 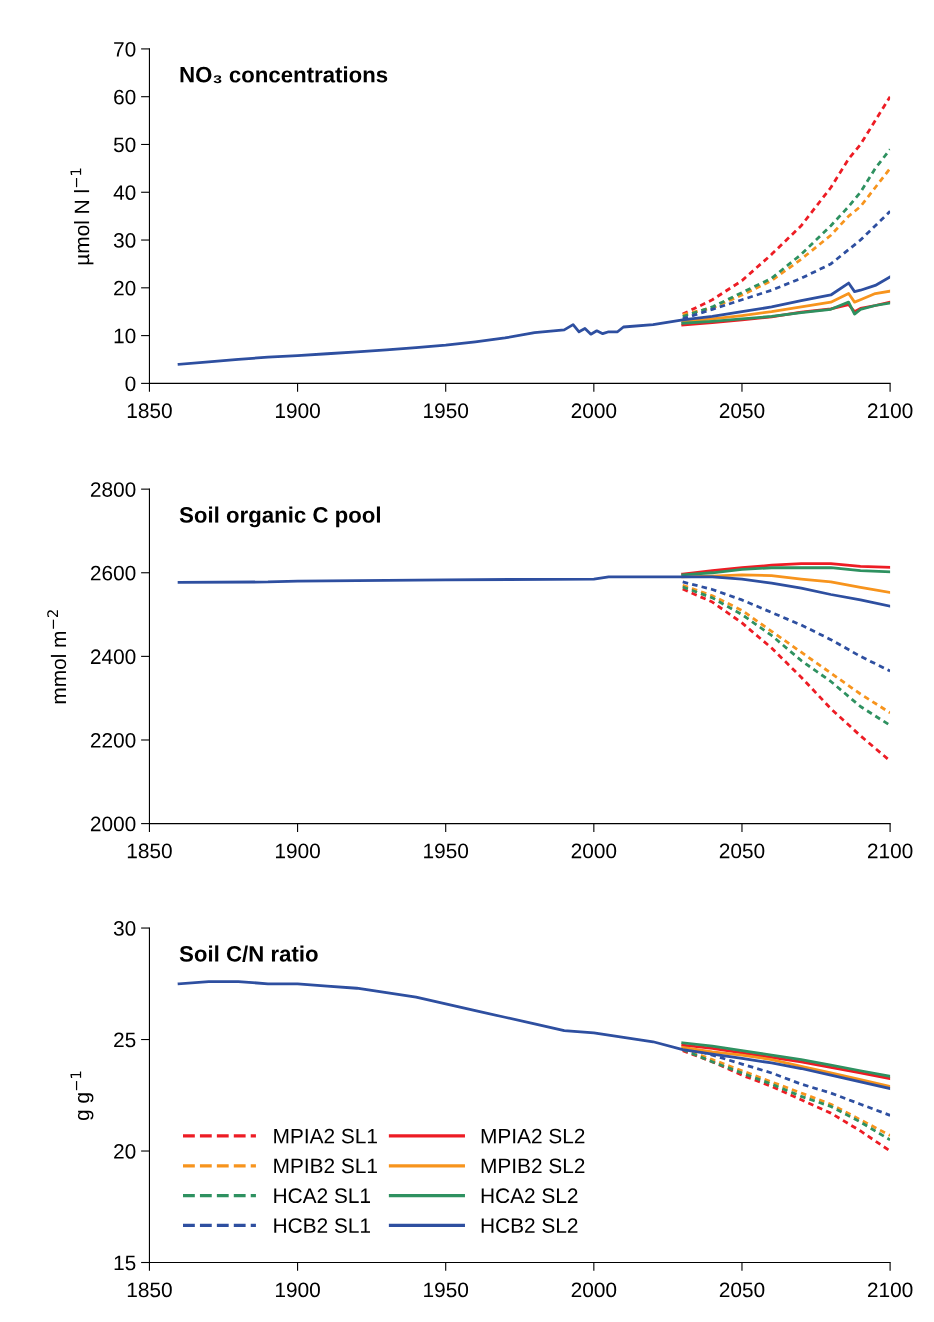 What do you see at coordinates (113, 657) in the screenshot?
I see `y-tick-label: 2400` at bounding box center [113, 657].